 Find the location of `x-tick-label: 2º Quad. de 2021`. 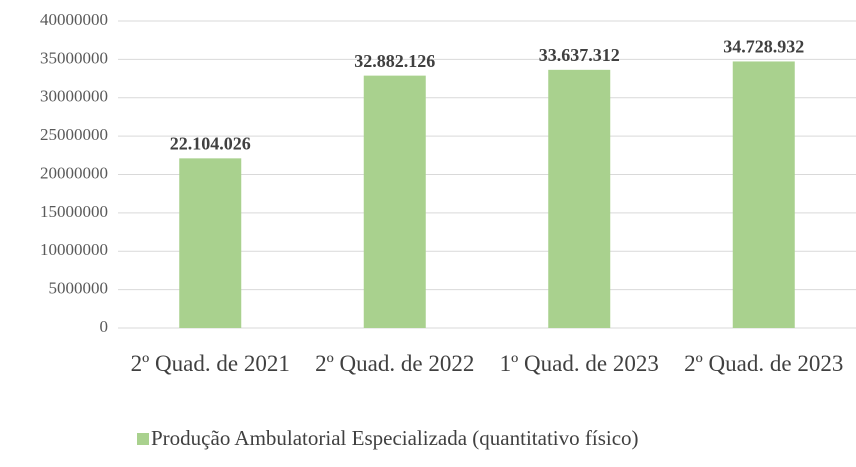

x-tick-label: 2º Quad. de 2021 is located at coordinates (210, 363).